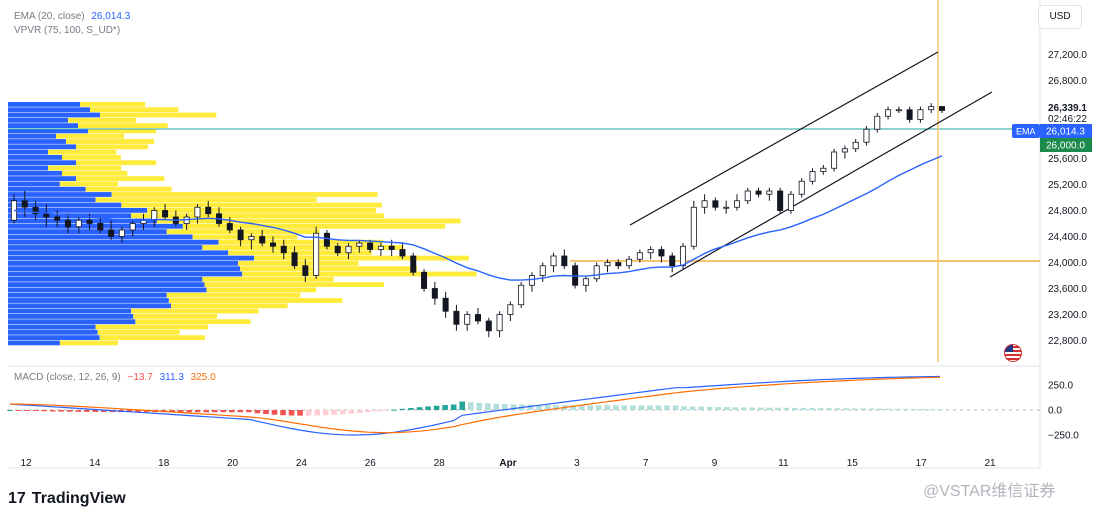 The image size is (1107, 522). What do you see at coordinates (508, 463) in the screenshot?
I see `time-axis: 12 14 18 20 24 26 28 Apr 3 7 9 11 15 17 21` at bounding box center [508, 463].